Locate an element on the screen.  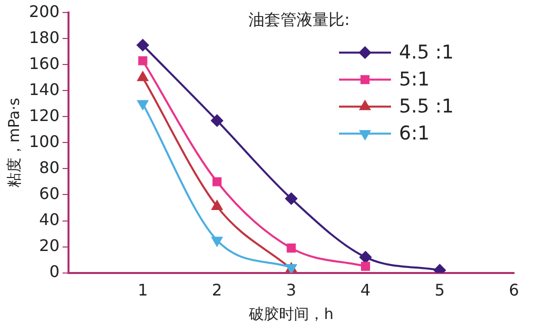
y-tick-label: 80 is located at coordinates (49, 167).